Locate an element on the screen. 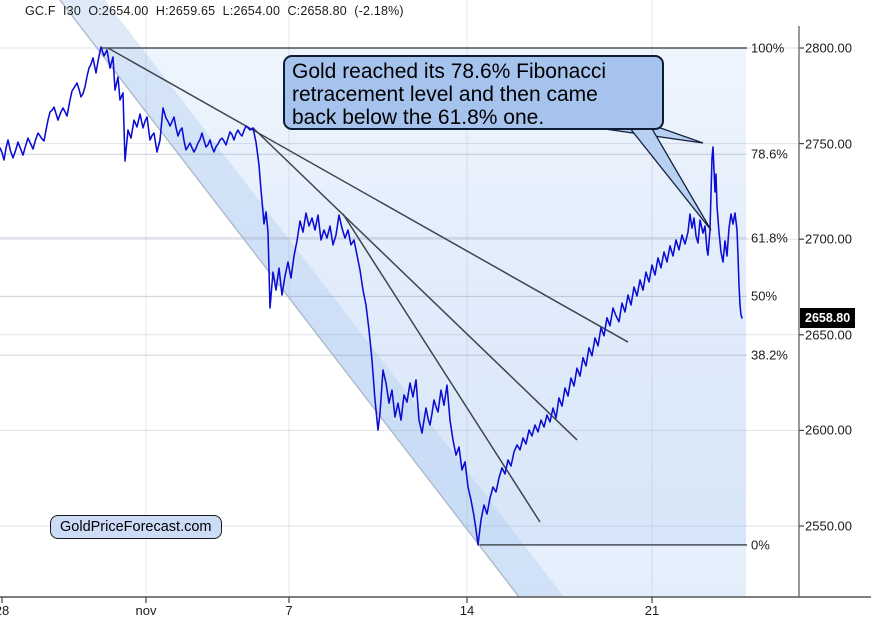 The height and width of the screenshot is (621, 875). date-axis-label: 21 is located at coordinates (652, 610).